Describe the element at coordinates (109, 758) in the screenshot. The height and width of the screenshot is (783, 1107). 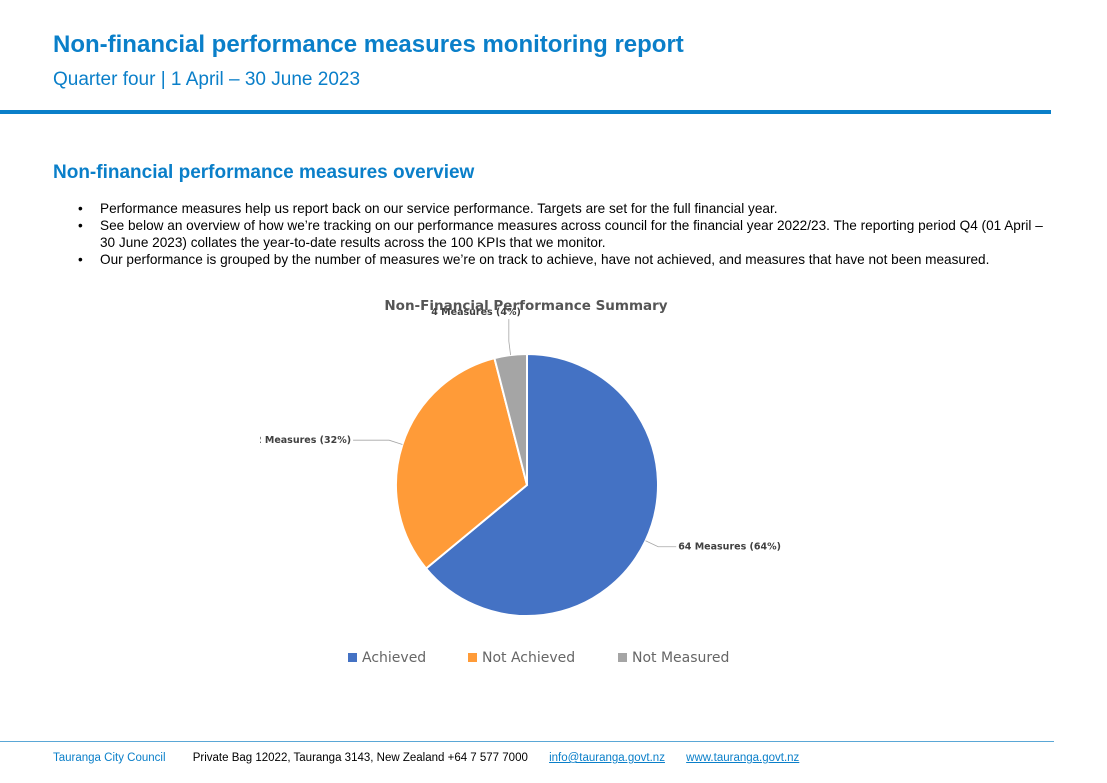
I see `footer-org: Tauranga City Council` at that location.